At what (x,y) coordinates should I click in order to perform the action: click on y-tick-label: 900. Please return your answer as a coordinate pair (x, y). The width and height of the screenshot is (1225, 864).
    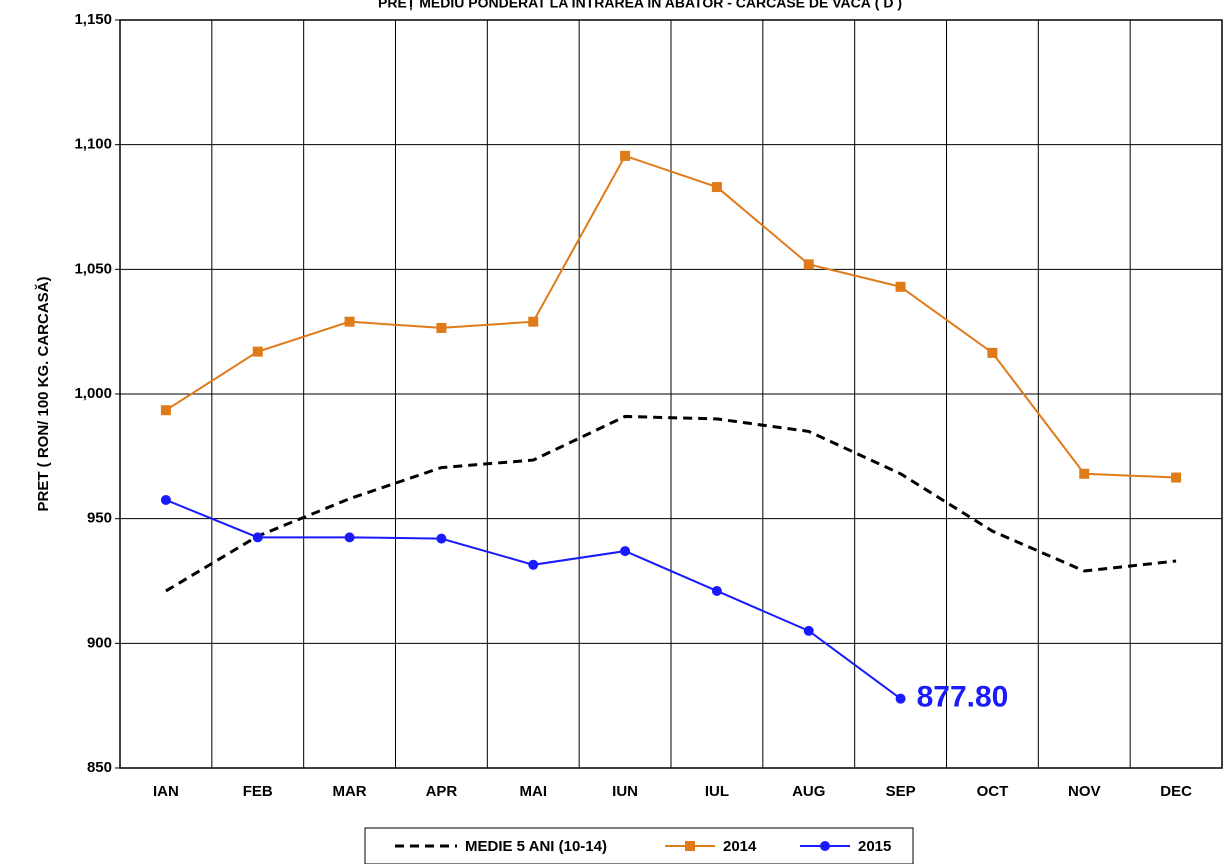
    Looking at the image, I should click on (99, 642).